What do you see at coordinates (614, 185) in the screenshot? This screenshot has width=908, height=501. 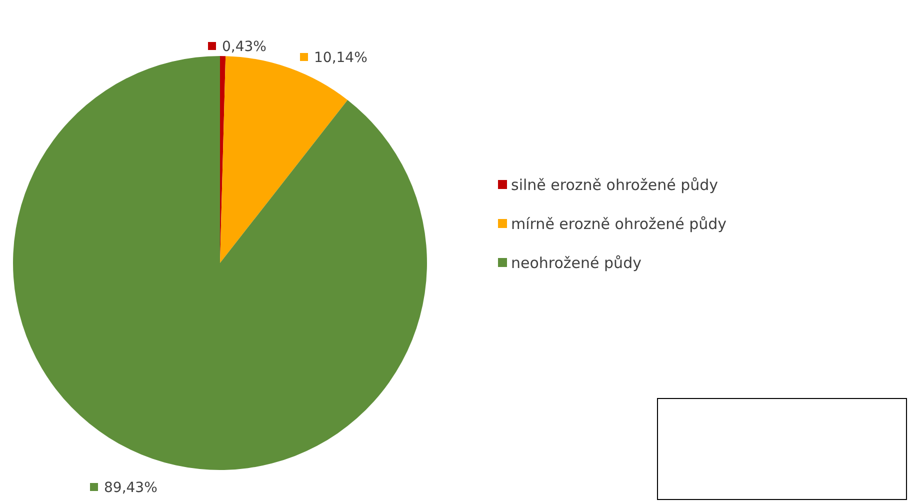 I see `legend-label: silně erozně ohrožené půdy` at bounding box center [614, 185].